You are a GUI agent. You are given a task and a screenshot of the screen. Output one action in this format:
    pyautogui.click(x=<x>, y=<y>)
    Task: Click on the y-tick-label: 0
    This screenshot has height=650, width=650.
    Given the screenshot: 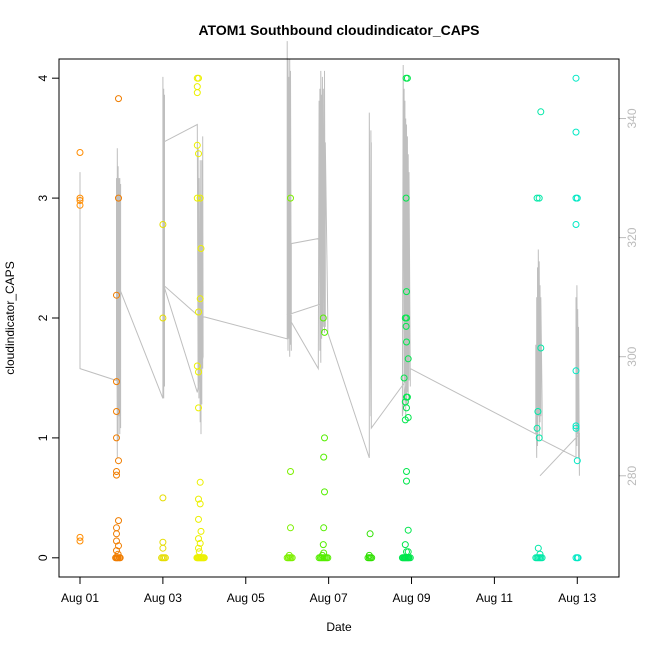 What is the action you would take?
    pyautogui.click(x=43, y=557)
    